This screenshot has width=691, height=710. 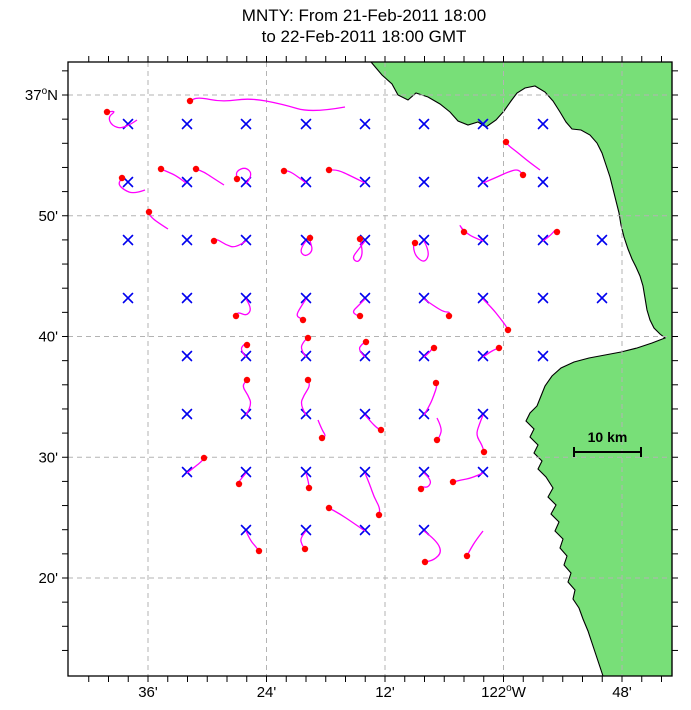 I want to click on tick-label: 30', so click(x=48, y=457).